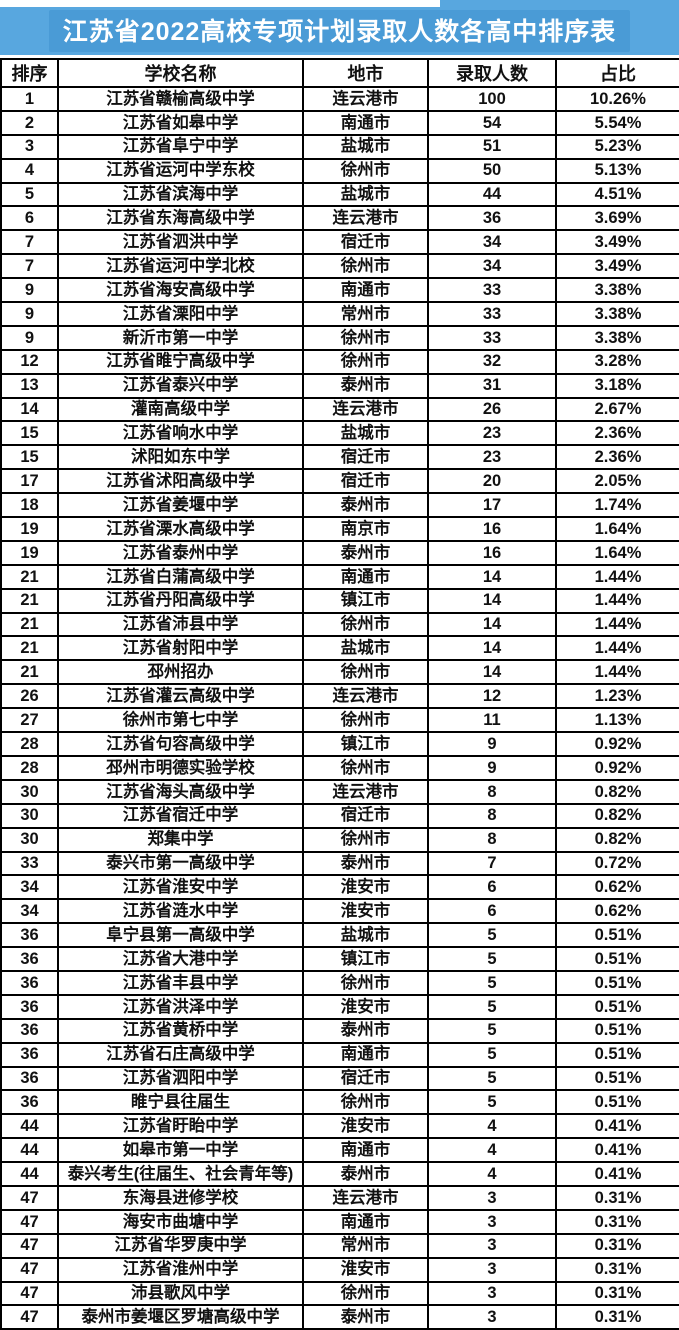  I want to click on cell-ratio: 3.49%, so click(617, 266).